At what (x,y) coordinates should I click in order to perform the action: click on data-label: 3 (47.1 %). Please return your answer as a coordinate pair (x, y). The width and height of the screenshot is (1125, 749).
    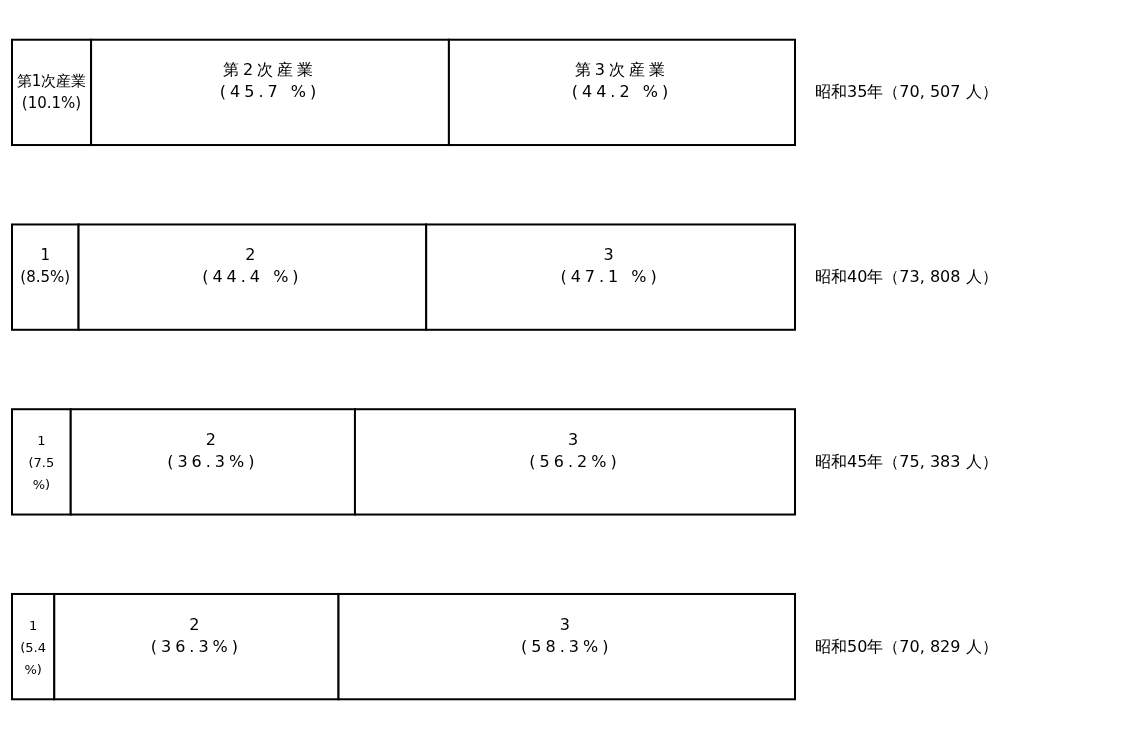
    Looking at the image, I should click on (610, 266).